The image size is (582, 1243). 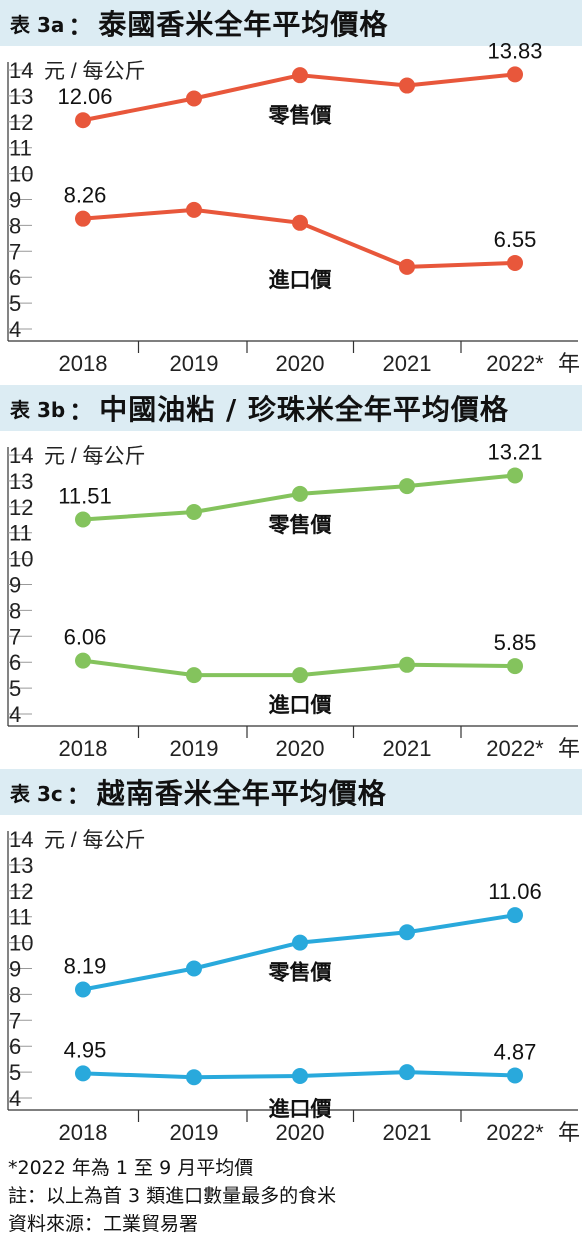 What do you see at coordinates (243, 24) in the screenshot?
I see `chart-title: 泰國香米全年平均價格` at bounding box center [243, 24].